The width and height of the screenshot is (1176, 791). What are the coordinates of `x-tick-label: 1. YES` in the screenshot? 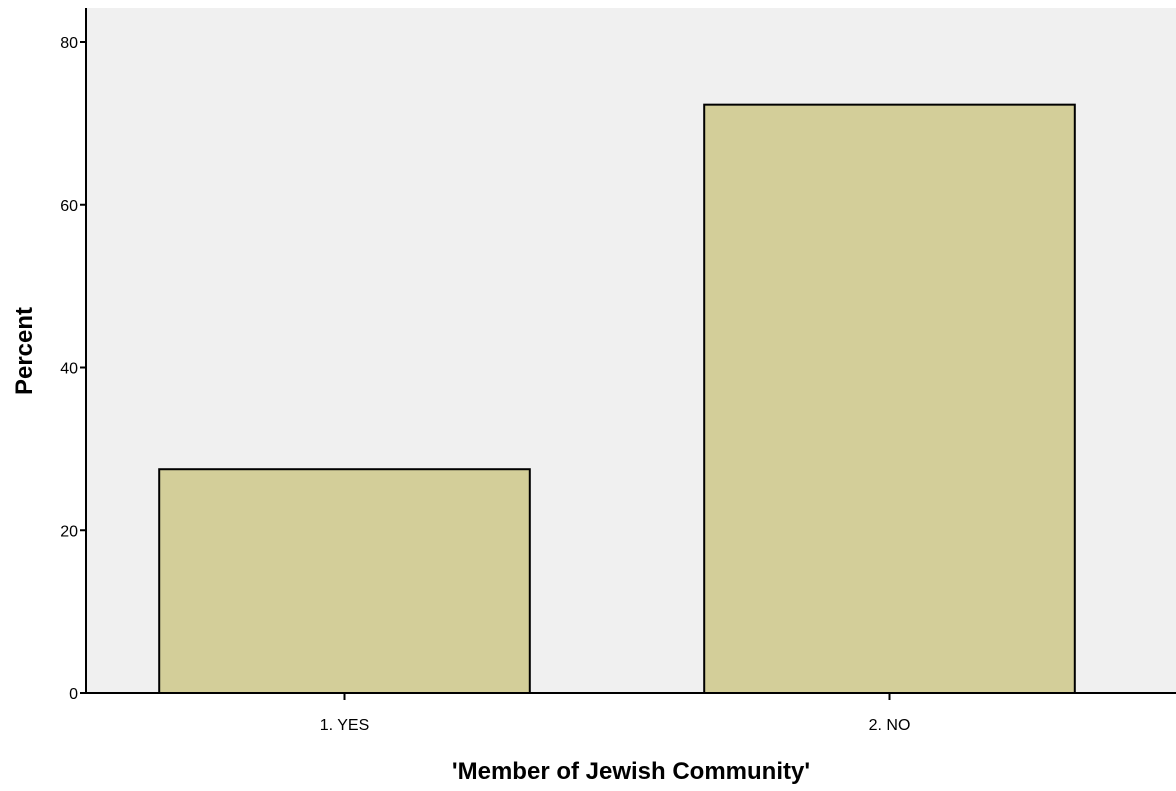 It's located at (345, 725).